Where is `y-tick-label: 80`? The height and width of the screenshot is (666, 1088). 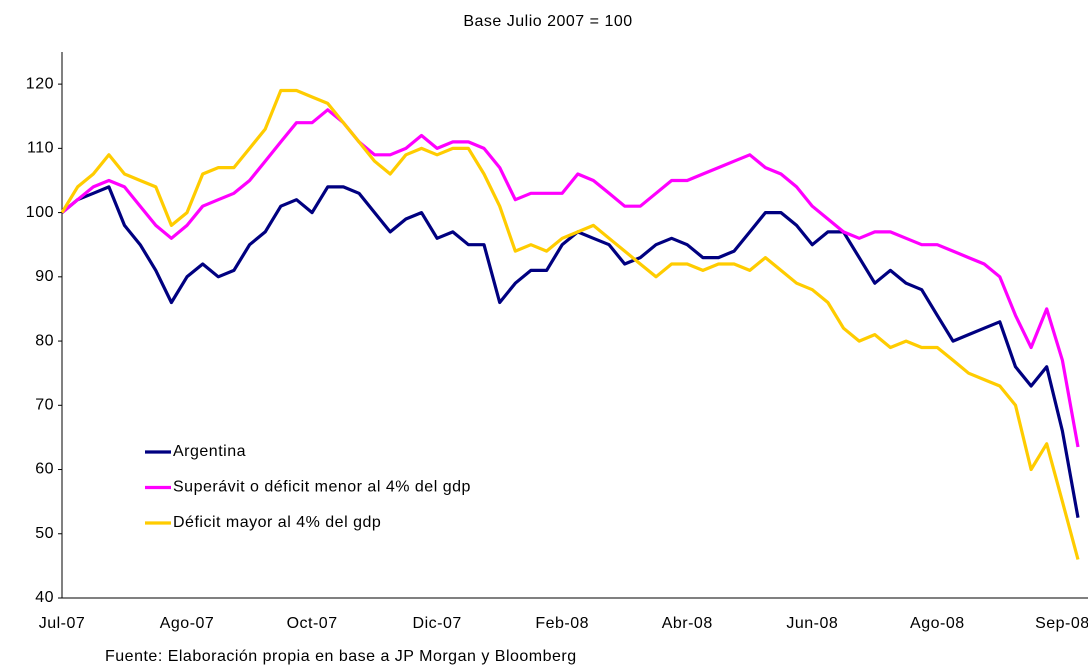 y-tick-label: 80 is located at coordinates (44, 340).